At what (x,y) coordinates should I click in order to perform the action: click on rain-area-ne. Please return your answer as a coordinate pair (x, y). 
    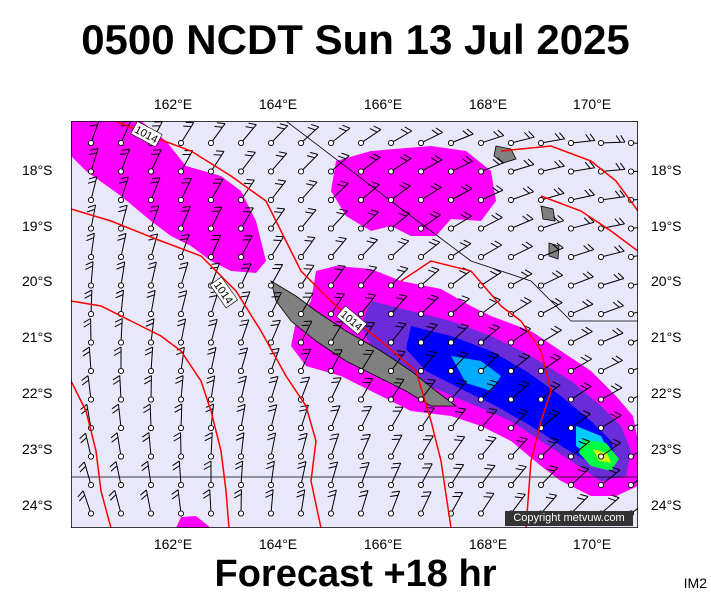
    Looking at the image, I should click on (413, 191).